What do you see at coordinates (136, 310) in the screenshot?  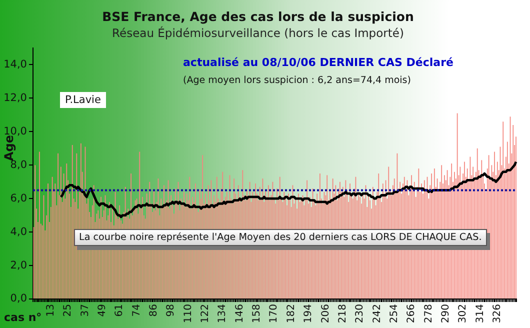 I see `x-tick-label: 74` at bounding box center [136, 310].